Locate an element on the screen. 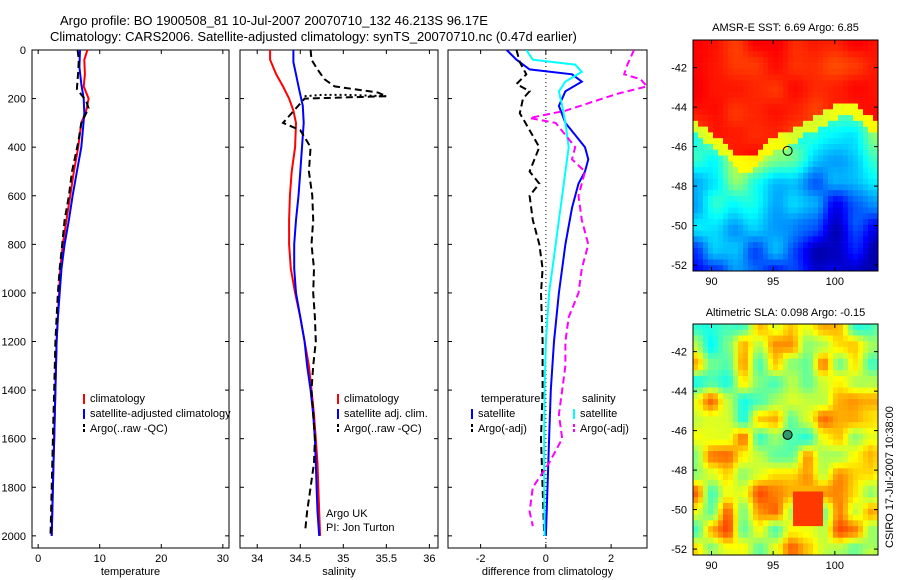 This screenshot has height=580, width=900. x-axis-label: temperature is located at coordinates (130, 572).